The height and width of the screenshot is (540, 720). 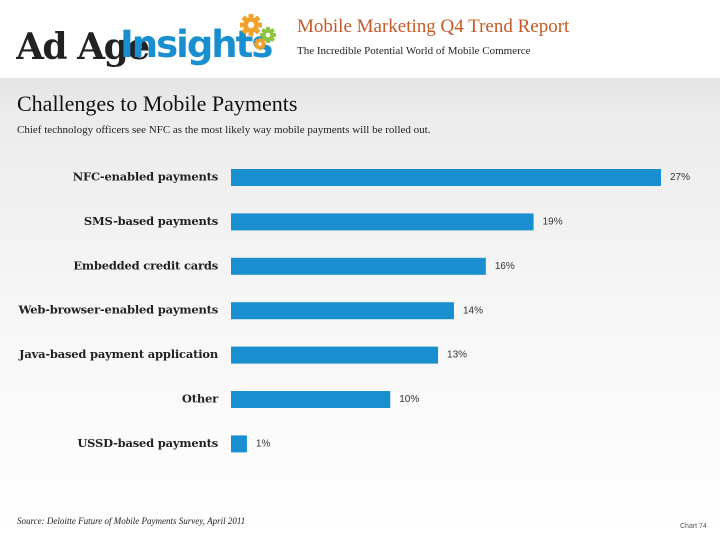 I want to click on value-label-5: 10%, so click(x=409, y=399).